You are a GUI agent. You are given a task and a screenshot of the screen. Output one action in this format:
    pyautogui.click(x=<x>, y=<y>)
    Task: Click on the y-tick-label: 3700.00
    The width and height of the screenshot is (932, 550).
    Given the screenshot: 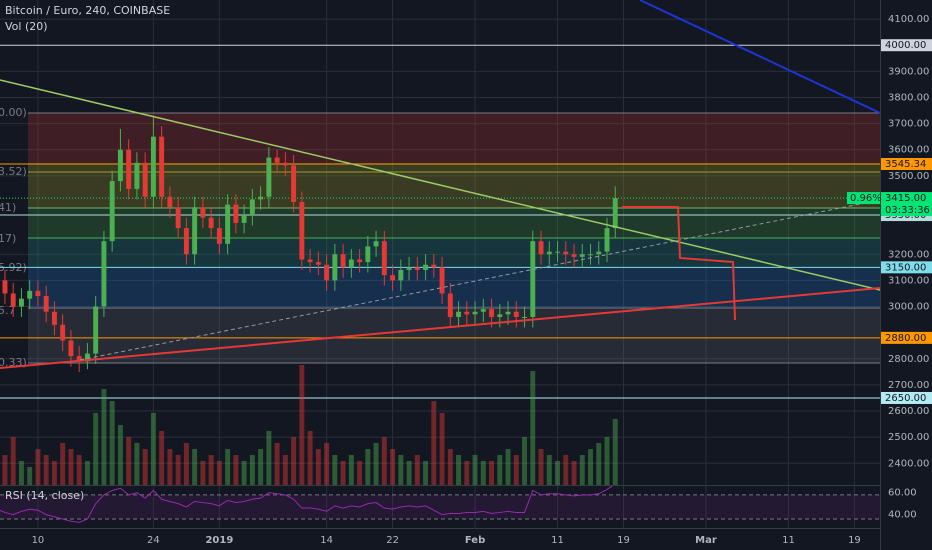 What is the action you would take?
    pyautogui.click(x=908, y=124)
    